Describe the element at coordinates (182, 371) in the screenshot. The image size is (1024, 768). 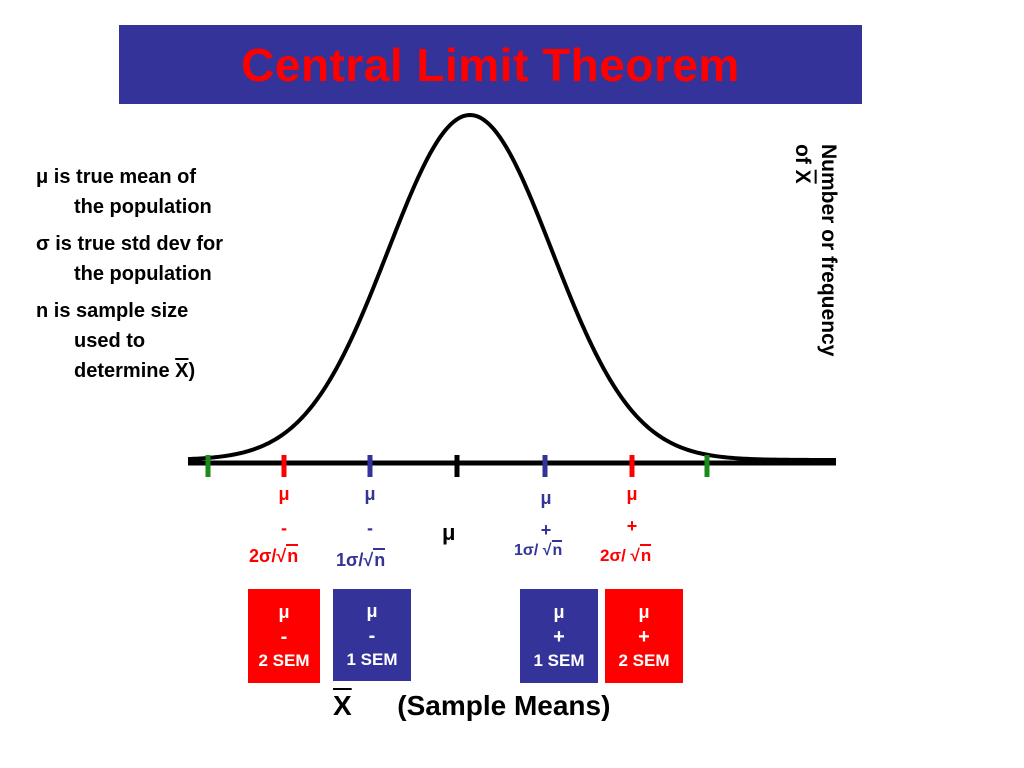
I see `xbar-symbol: X` at that location.